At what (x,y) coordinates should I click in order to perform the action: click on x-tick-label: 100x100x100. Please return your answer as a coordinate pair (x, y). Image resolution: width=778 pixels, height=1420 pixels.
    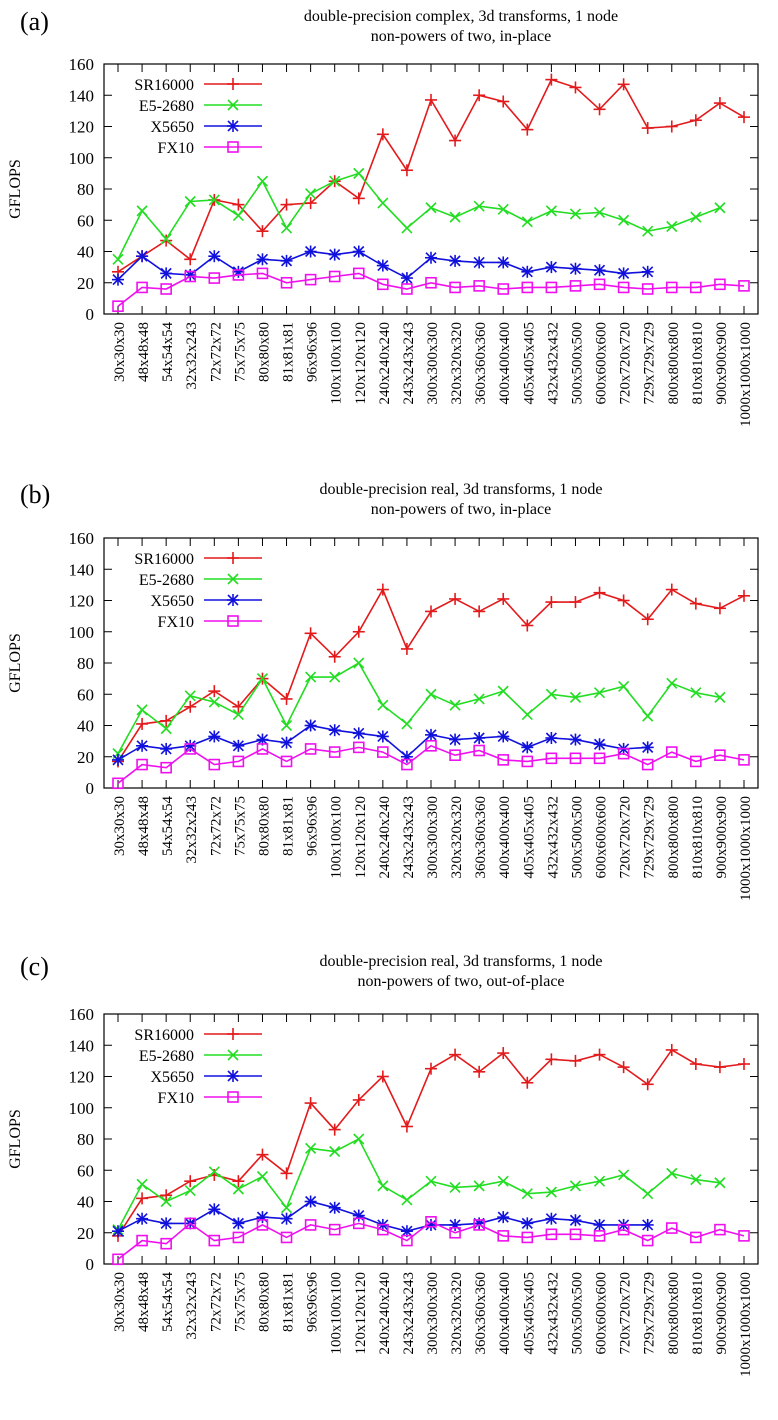
    Looking at the image, I should click on (337, 363).